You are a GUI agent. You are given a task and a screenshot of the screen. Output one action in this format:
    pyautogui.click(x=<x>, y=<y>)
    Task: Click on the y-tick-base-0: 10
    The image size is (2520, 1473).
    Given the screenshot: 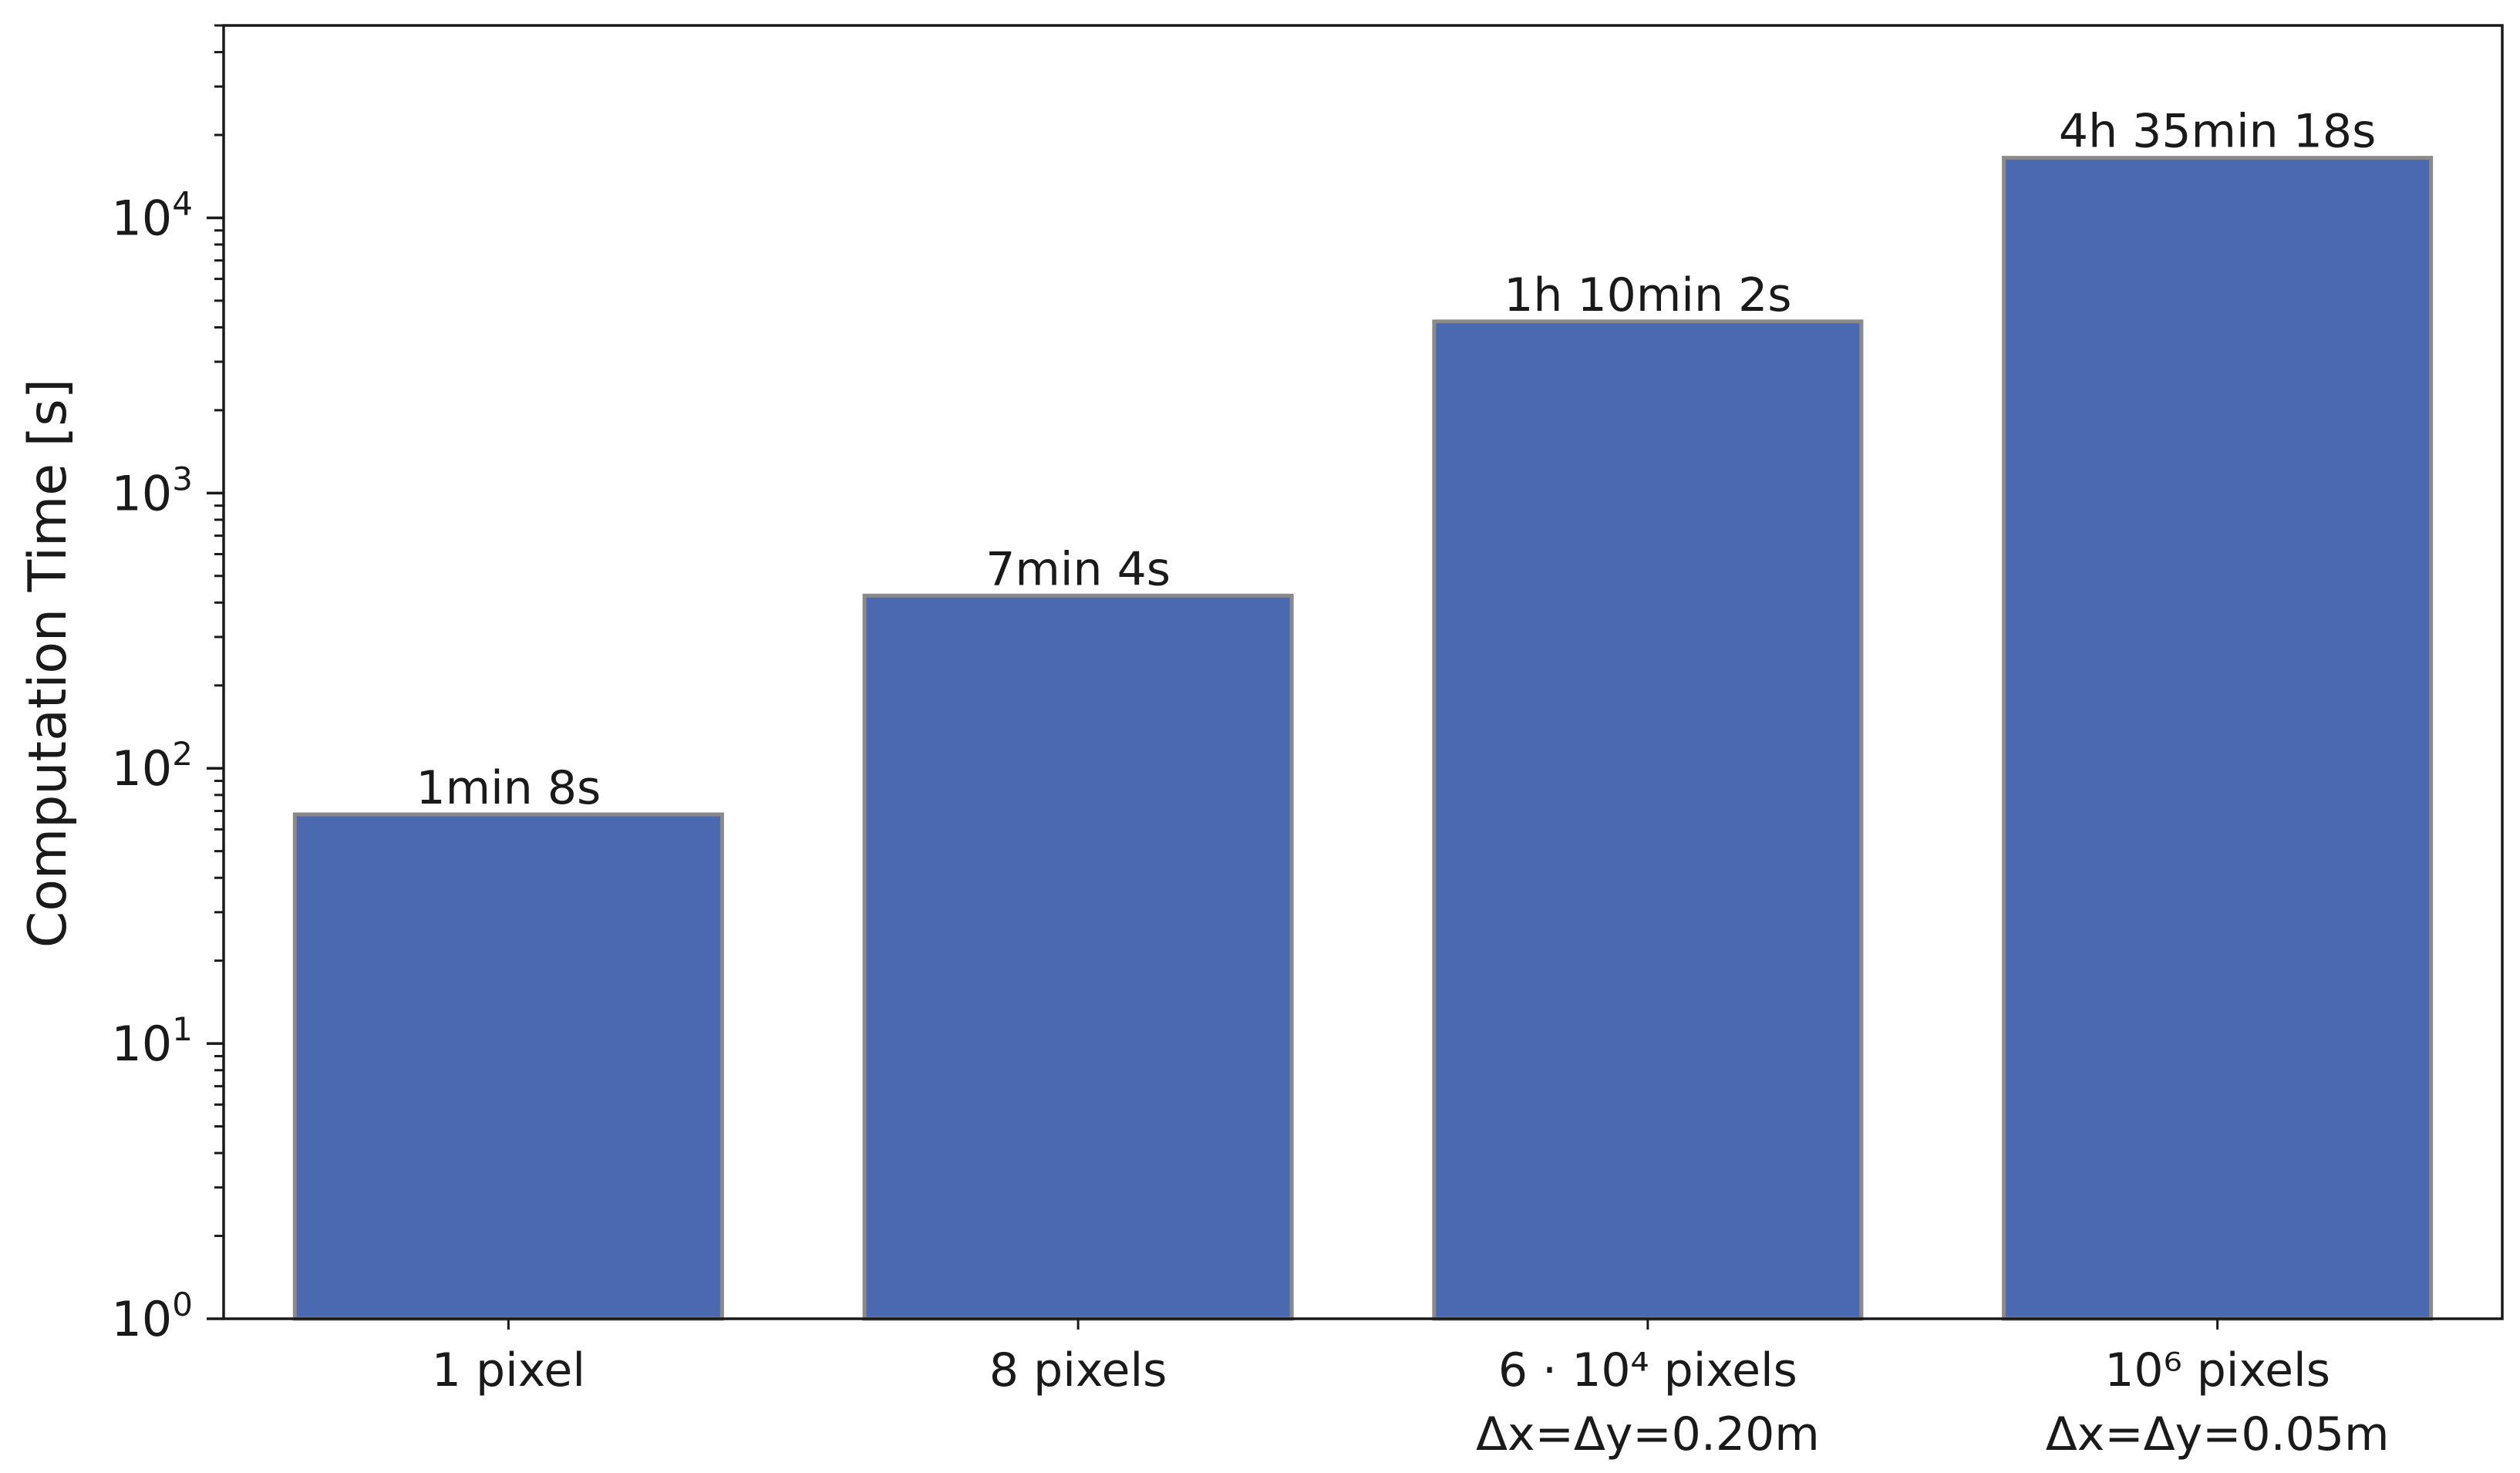 What is the action you would take?
    pyautogui.click(x=141, y=1319)
    